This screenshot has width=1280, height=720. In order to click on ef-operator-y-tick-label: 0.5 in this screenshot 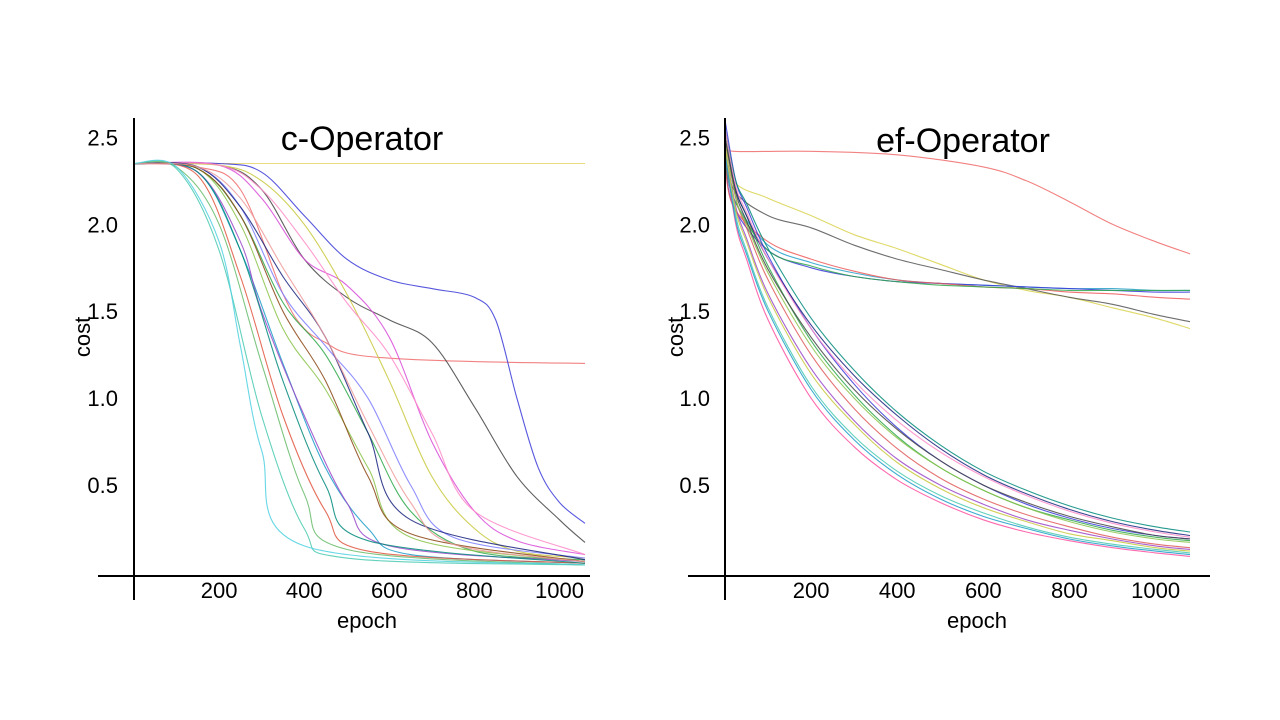, I will do `click(694, 485)`.